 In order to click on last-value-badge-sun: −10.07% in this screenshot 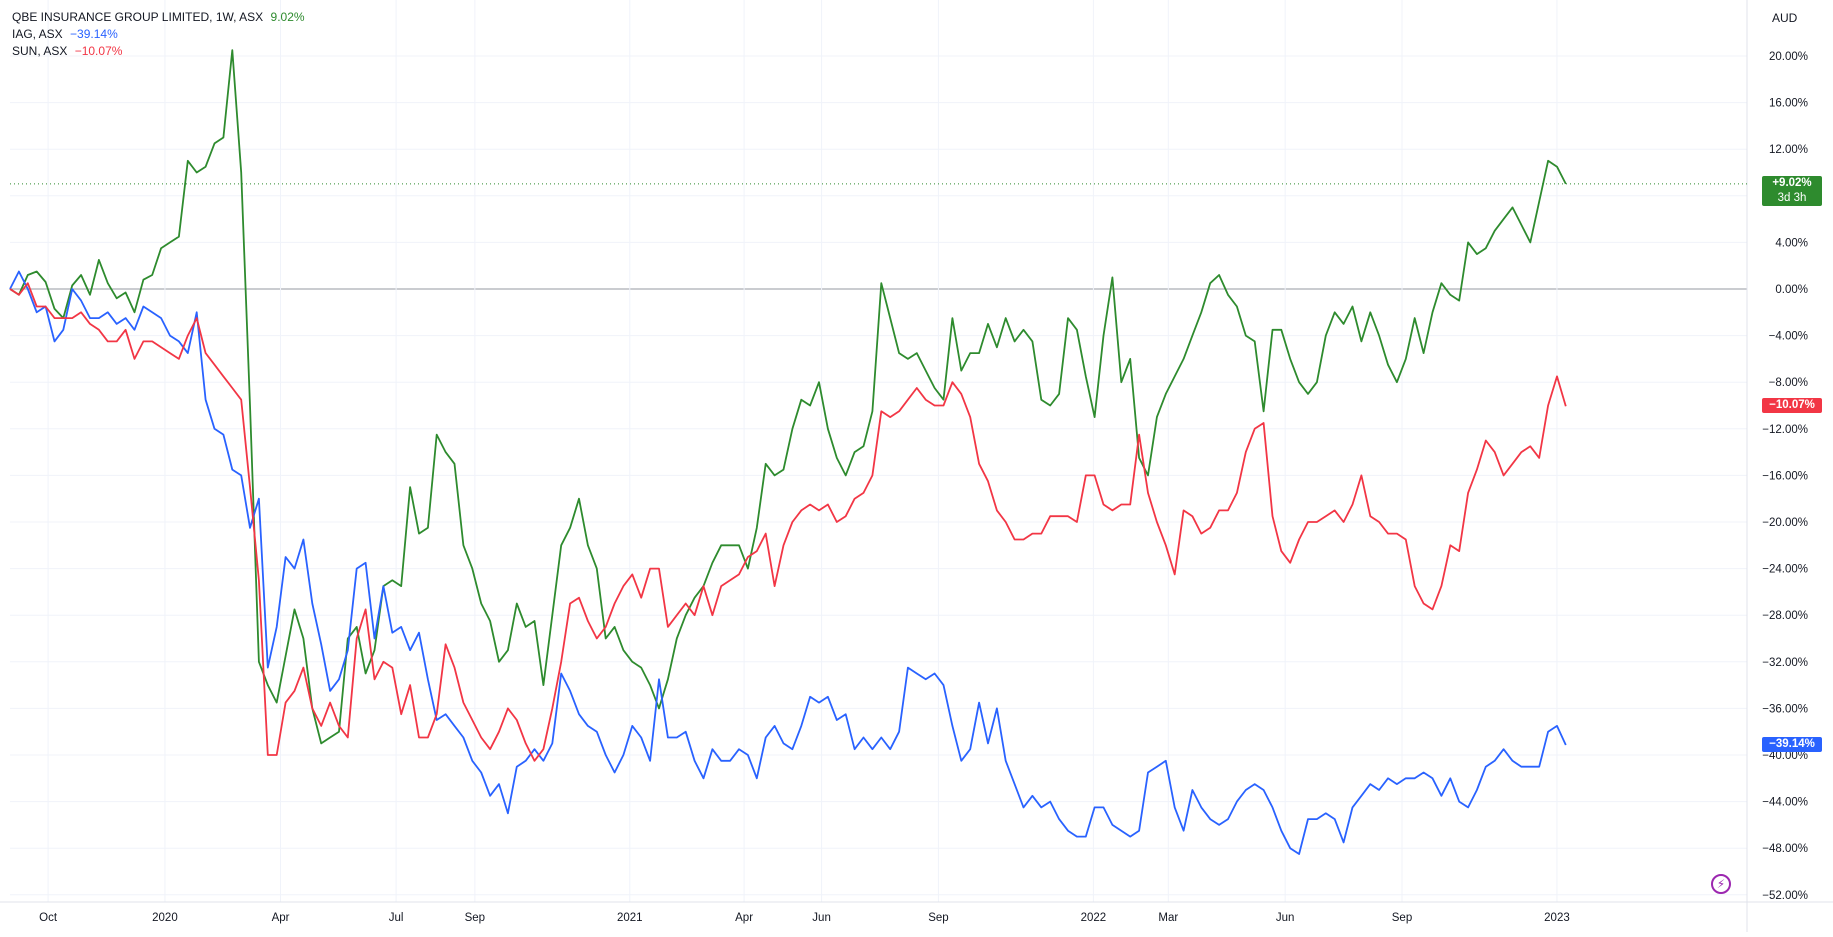, I will do `click(1792, 406)`.